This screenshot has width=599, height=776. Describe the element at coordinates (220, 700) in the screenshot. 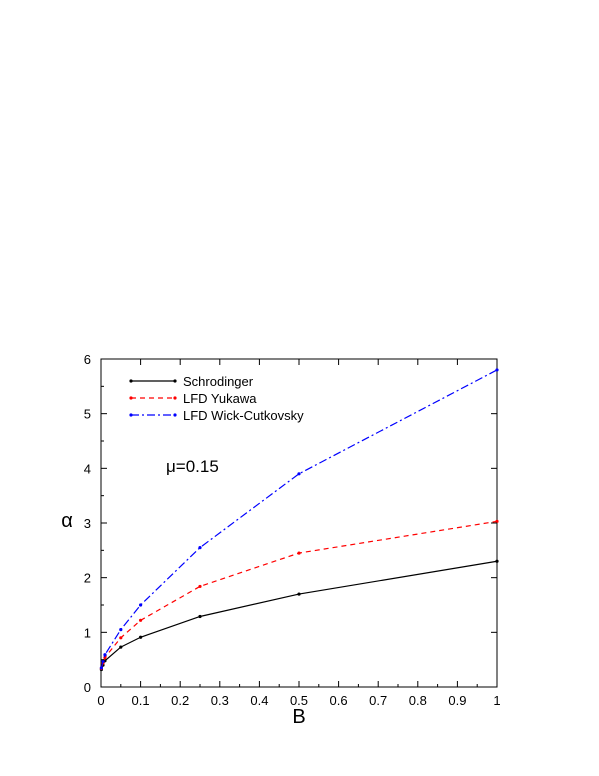

I see `x-tick-label: 0.3` at that location.